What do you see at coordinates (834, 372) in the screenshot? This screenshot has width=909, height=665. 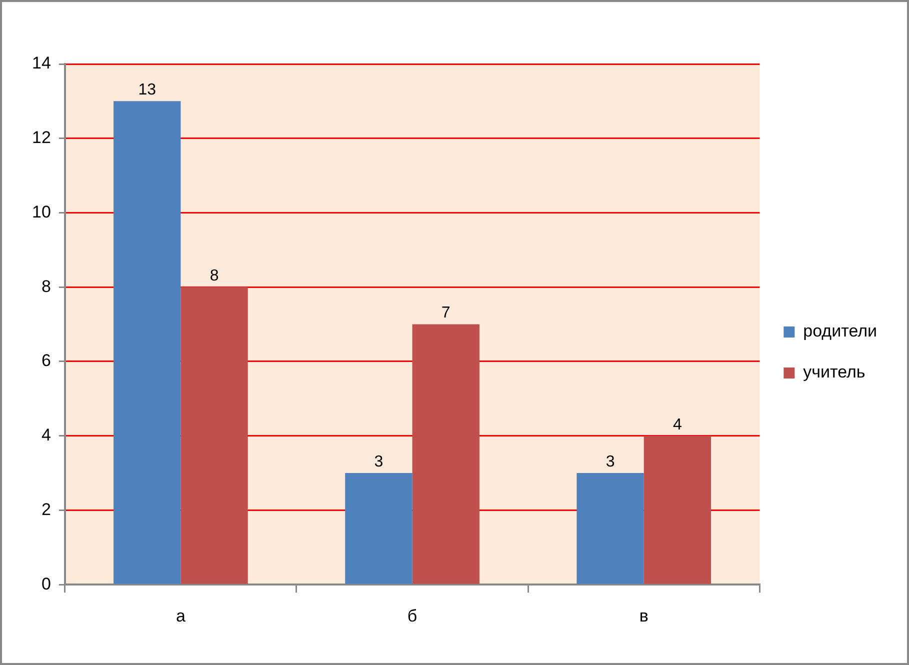 I see `legend-label: учитель` at bounding box center [834, 372].